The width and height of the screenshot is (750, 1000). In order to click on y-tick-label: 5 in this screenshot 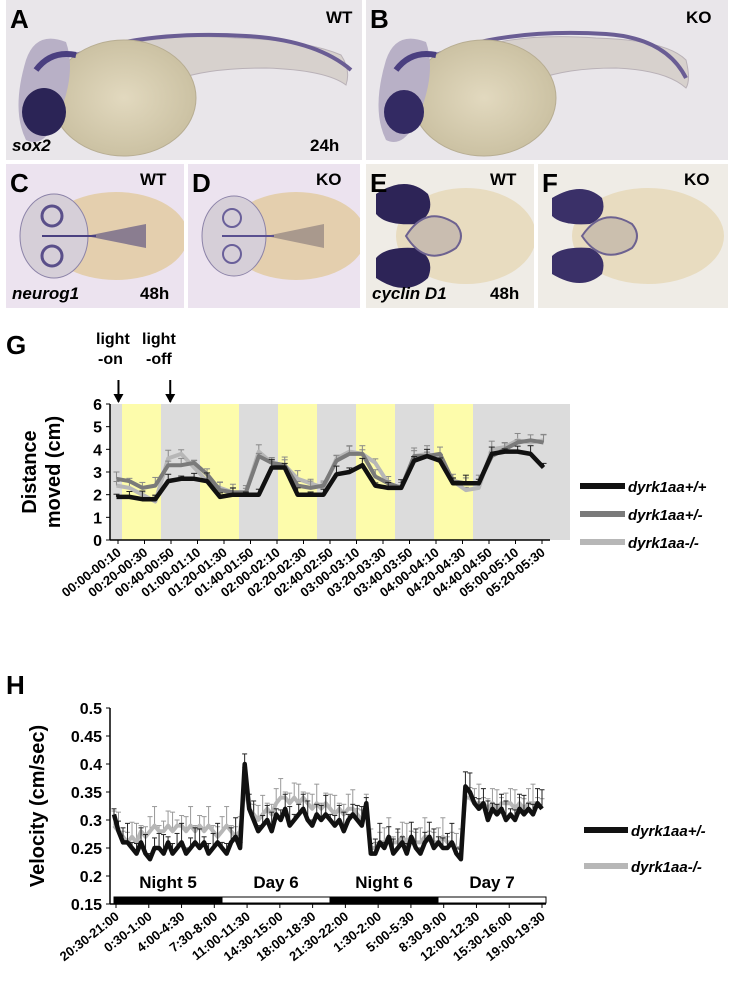, I will do `click(97, 428)`.